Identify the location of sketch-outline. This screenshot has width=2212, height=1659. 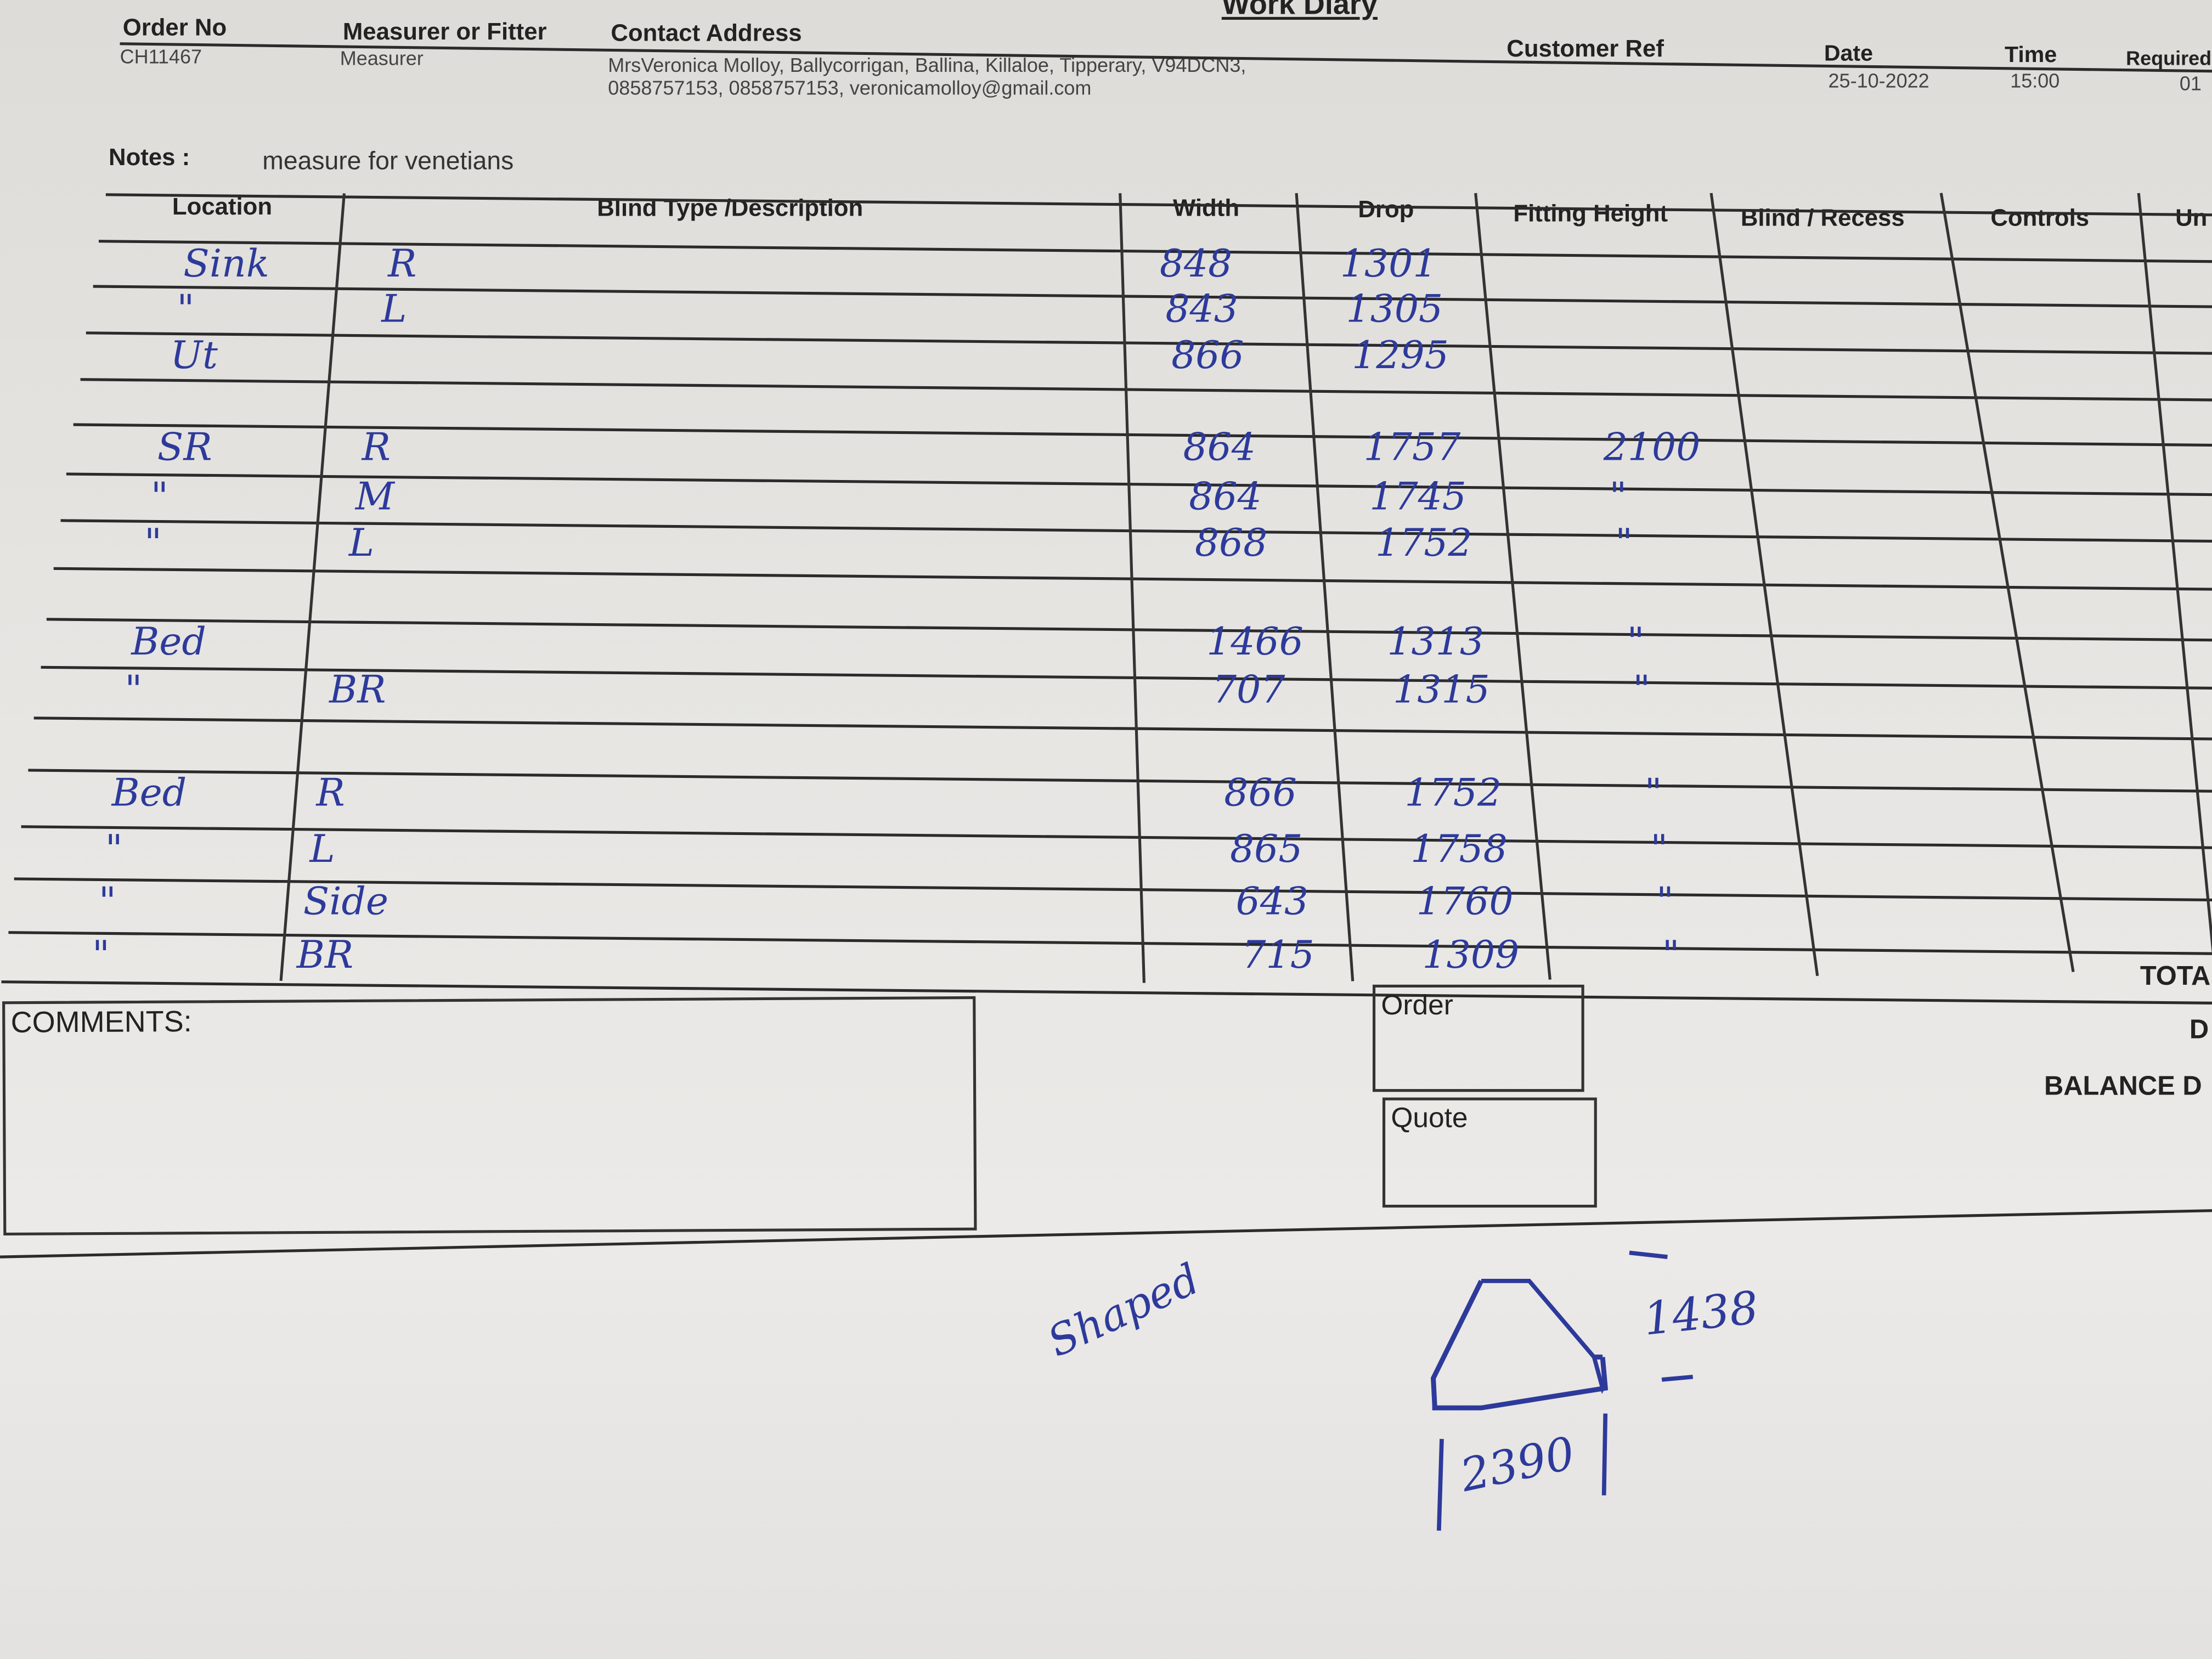
(1520, 1345).